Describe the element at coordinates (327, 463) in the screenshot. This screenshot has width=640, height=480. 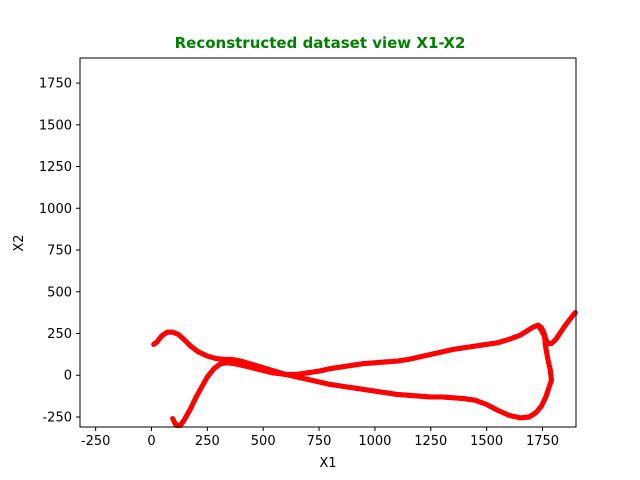
I see `x-axis-label: X1` at that location.